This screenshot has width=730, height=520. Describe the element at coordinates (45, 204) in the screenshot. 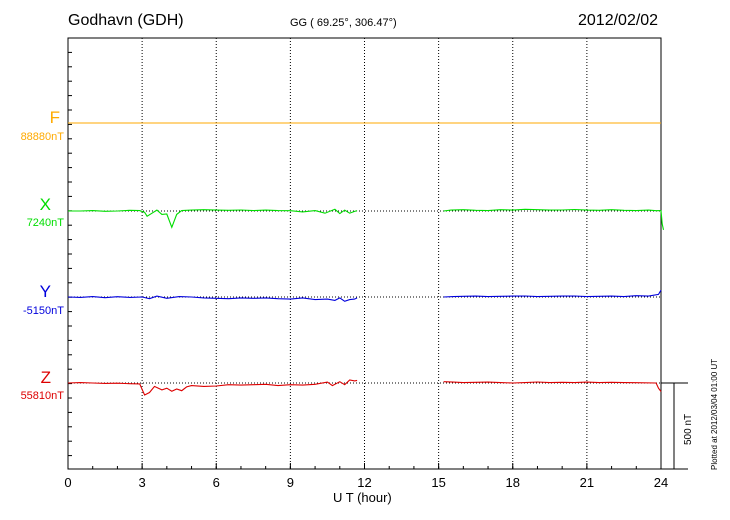

I see `component-label-x: X` at that location.